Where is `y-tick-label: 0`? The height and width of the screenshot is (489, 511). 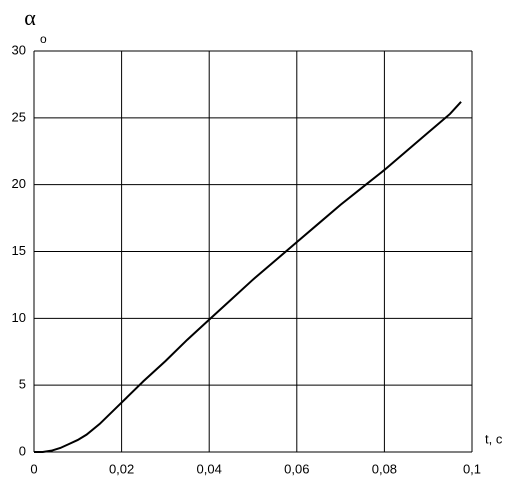
y-tick-label: 0 is located at coordinates (22, 450).